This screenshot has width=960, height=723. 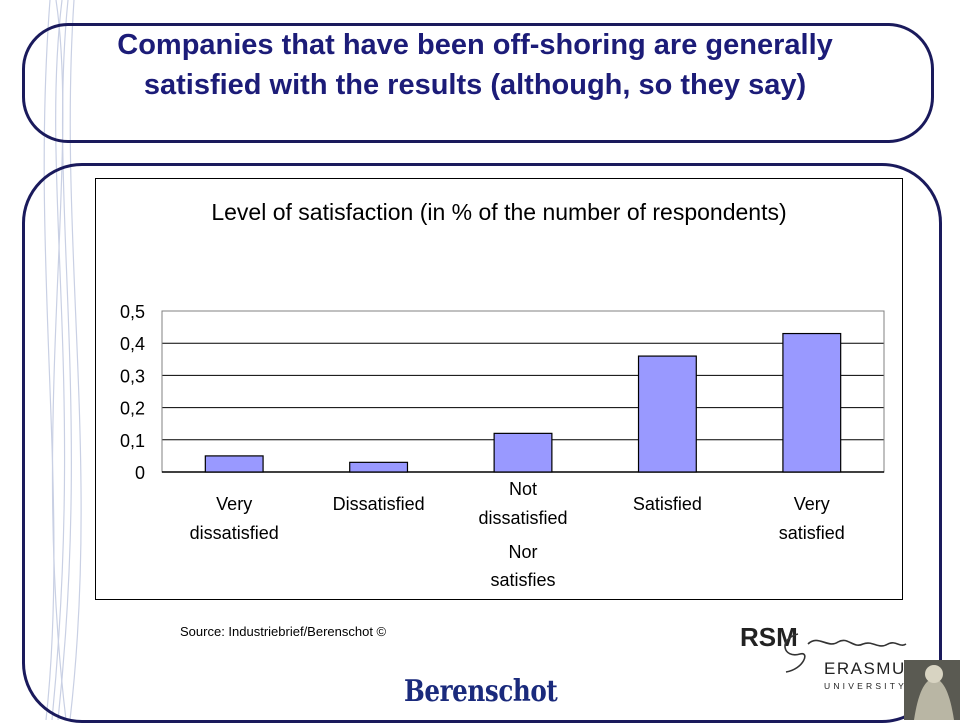 What do you see at coordinates (522, 534) in the screenshot?
I see `x-tick-label: Not dissatisfied Nor satisfies` at bounding box center [522, 534].